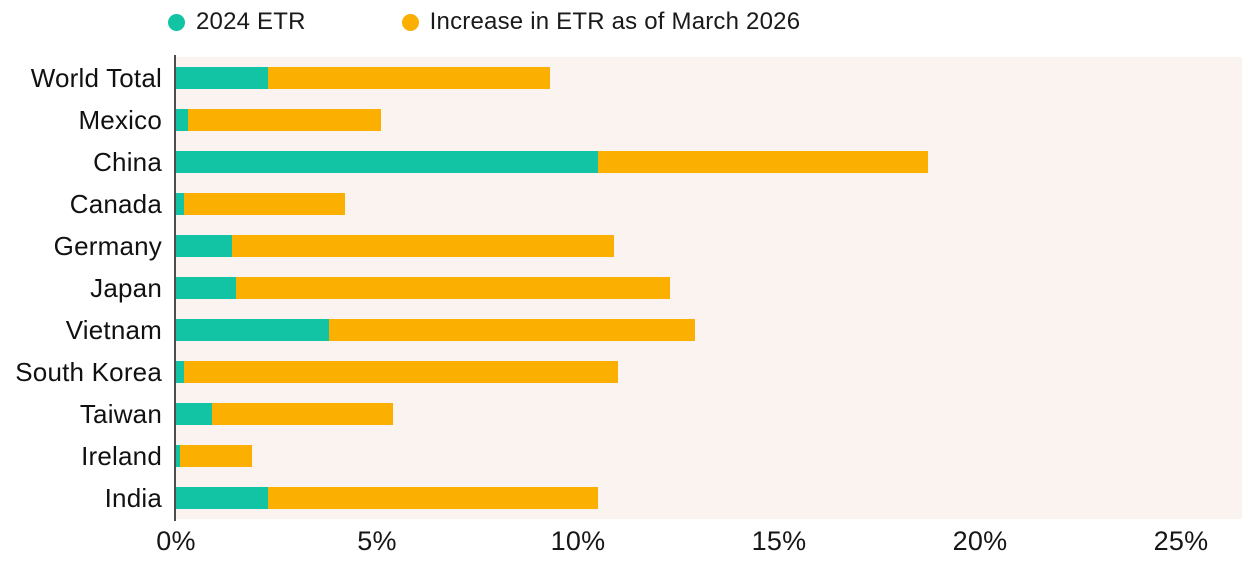 The image size is (1242, 566). What do you see at coordinates (120, 119) in the screenshot?
I see `category-label: Mexico` at bounding box center [120, 119].